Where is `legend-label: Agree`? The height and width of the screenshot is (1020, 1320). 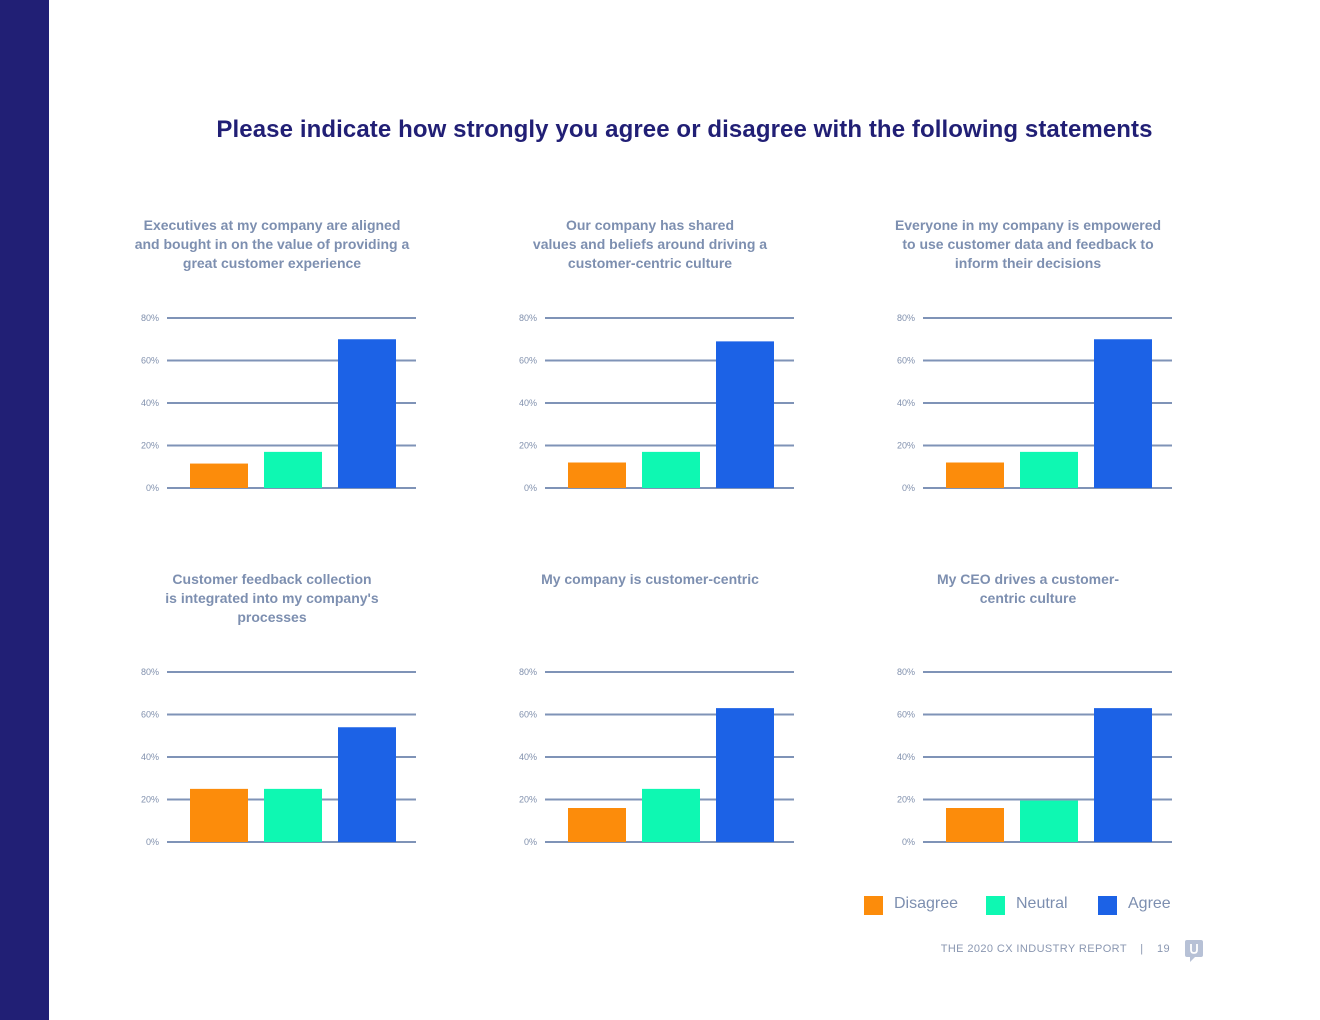 legend-label: Agree is located at coordinates (1149, 903).